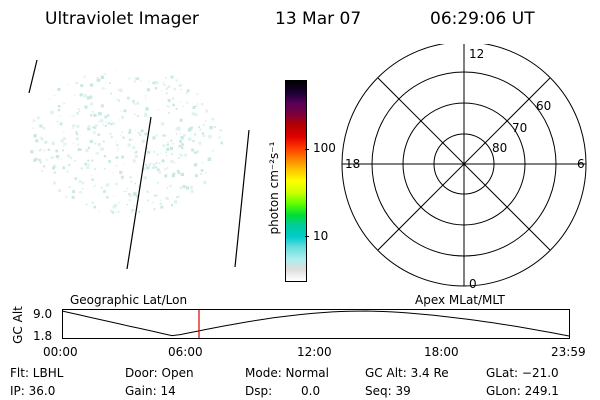 The height and width of the screenshot is (400, 600). Describe the element at coordinates (460, 300) in the screenshot. I see `alt-plot-right-title: Apex MLat/MLT` at that location.